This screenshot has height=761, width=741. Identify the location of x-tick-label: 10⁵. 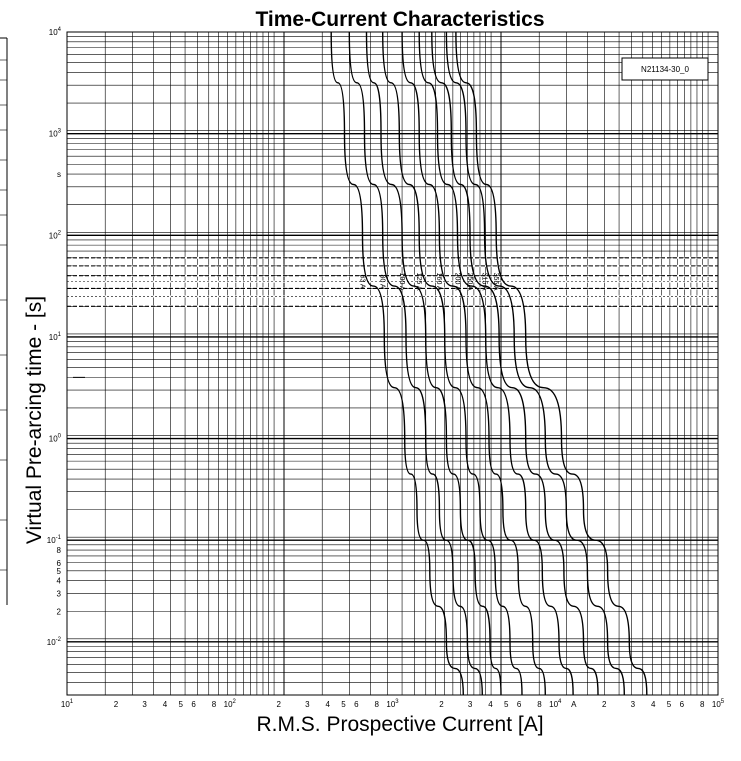
(718, 704).